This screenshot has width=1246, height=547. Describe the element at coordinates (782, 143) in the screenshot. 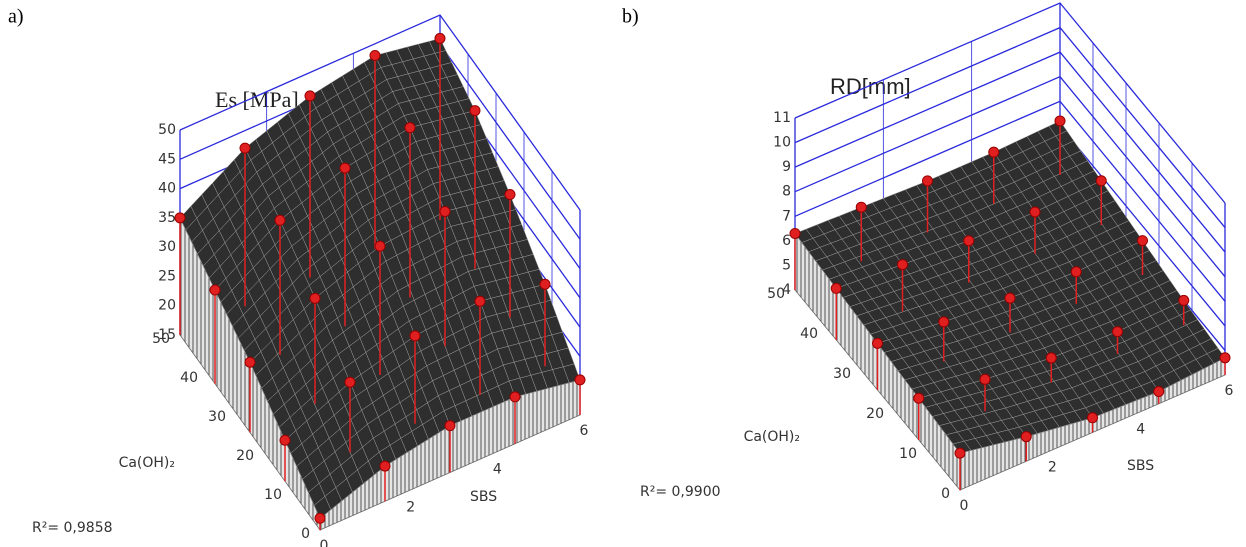

I see `z-tick-label: 10` at that location.